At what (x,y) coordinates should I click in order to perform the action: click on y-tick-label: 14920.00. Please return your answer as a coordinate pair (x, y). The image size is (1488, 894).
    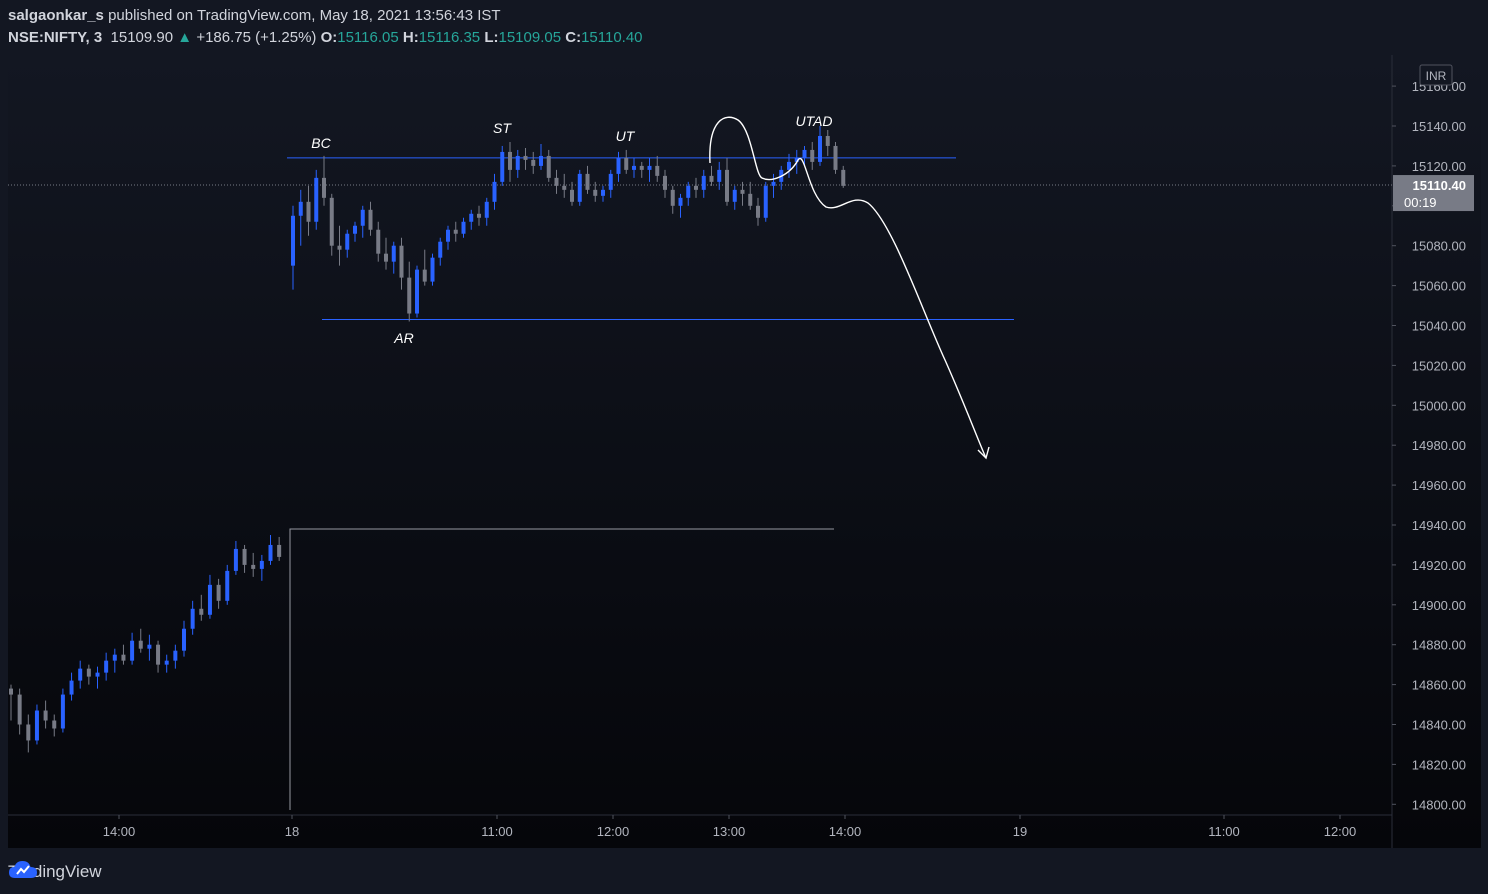
    Looking at the image, I should click on (1439, 565).